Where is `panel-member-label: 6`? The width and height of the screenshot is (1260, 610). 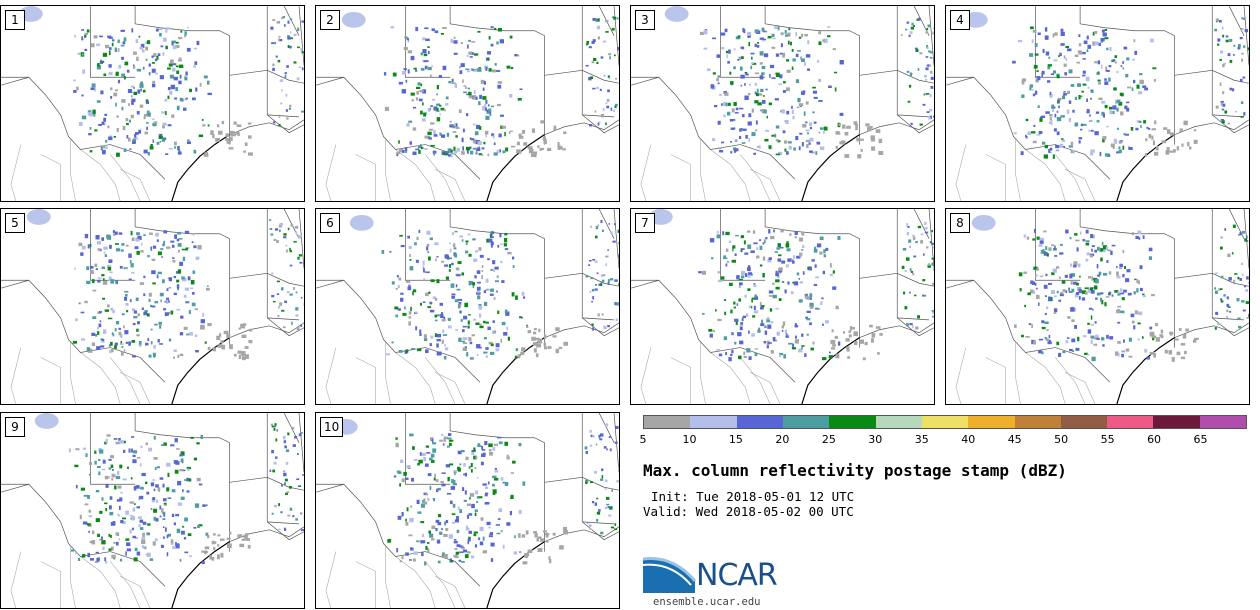 panel-member-label: 6 is located at coordinates (330, 223).